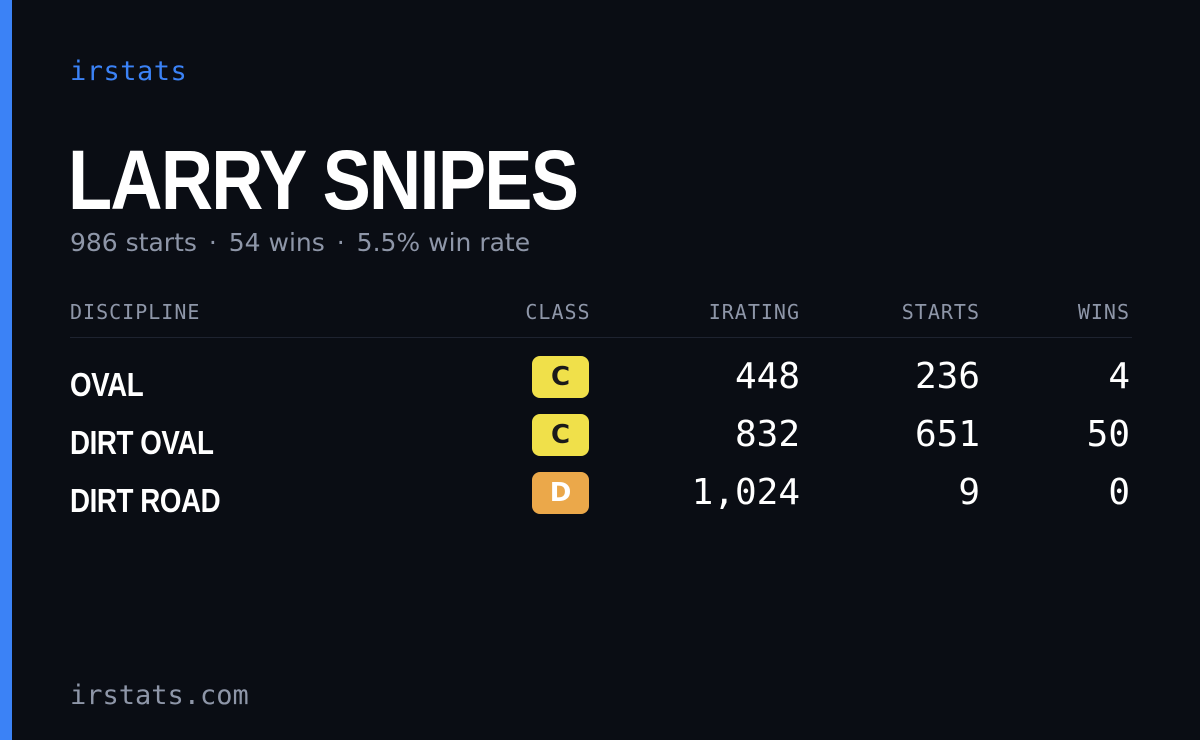 This screenshot has width=1200, height=740. I want to click on header-starts: STARTS, so click(940, 312).